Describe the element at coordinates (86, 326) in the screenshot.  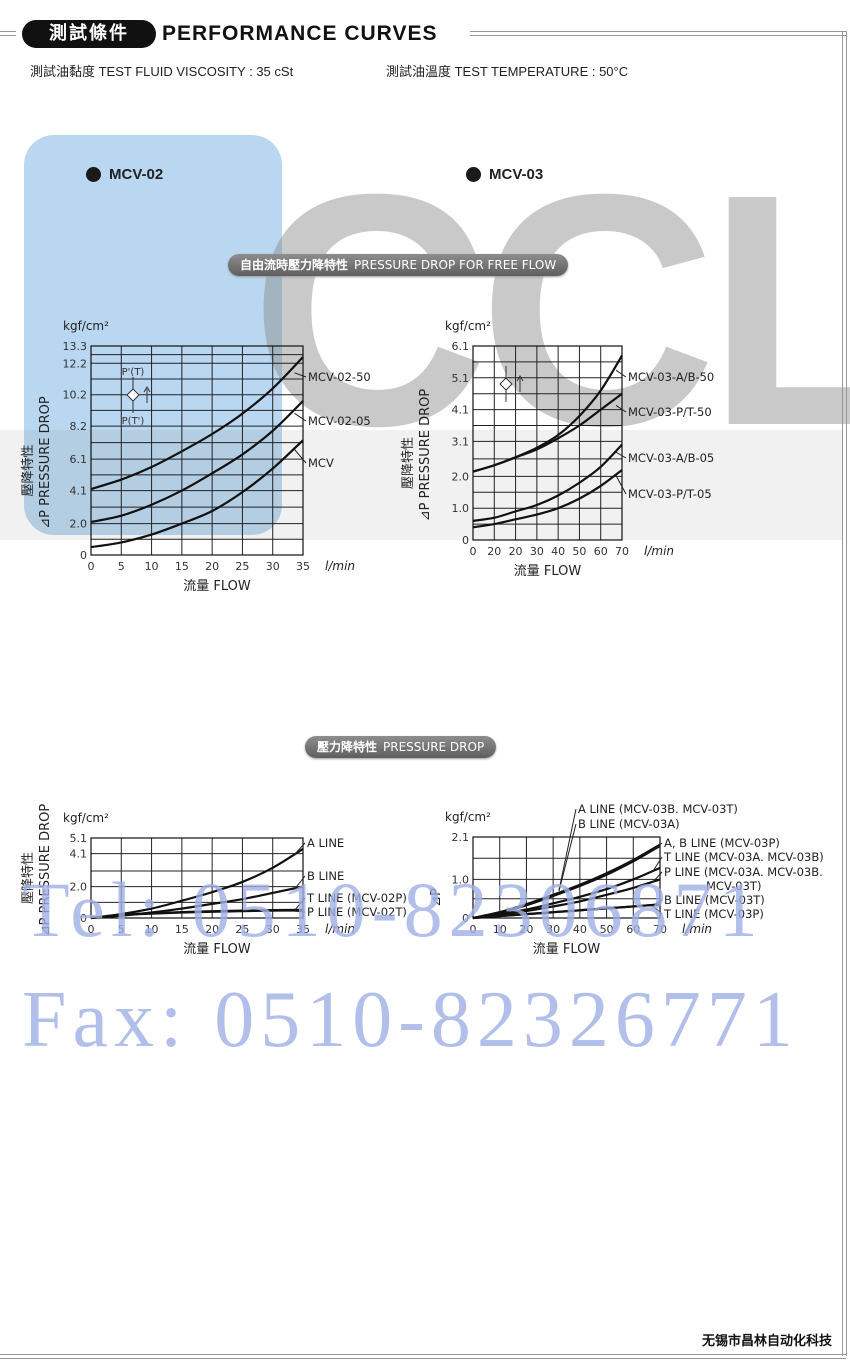
I see `y-unit: kgf/cm²` at that location.